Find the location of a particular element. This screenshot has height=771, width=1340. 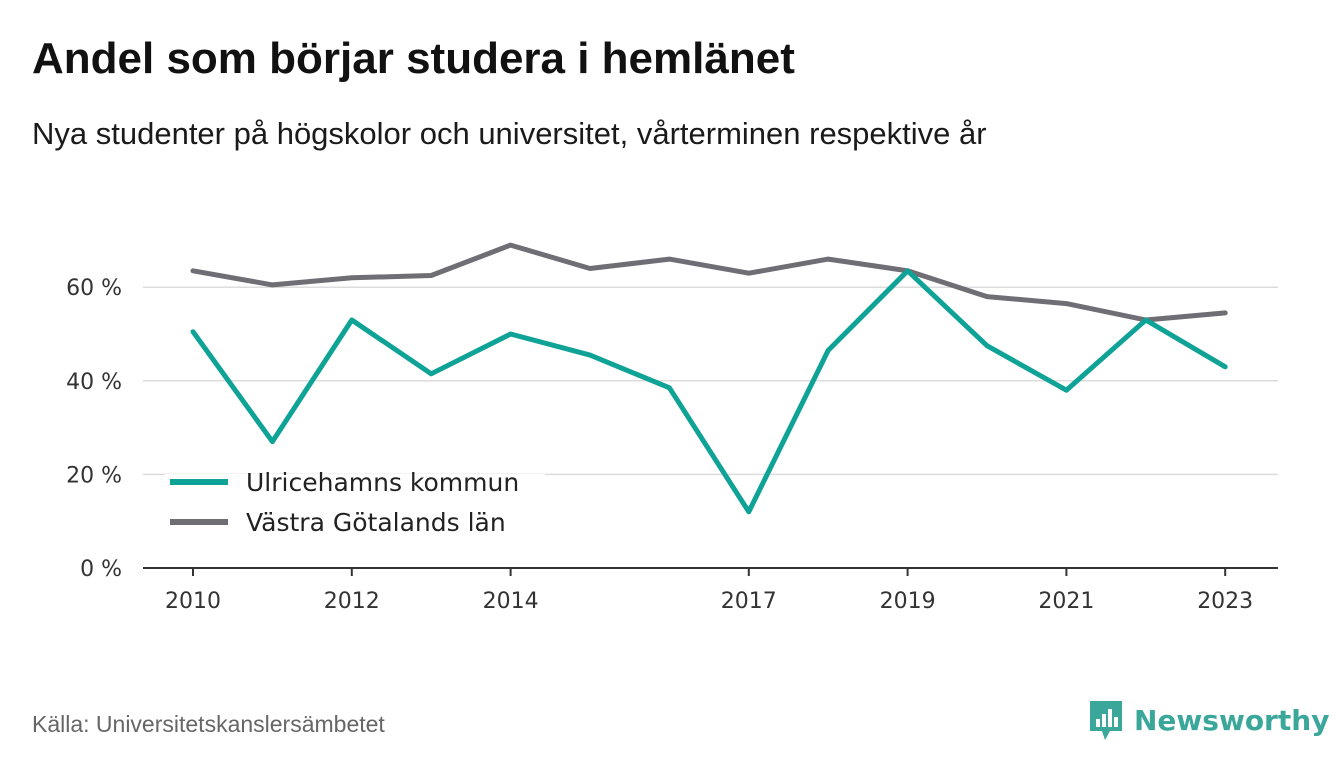

y-tick-label: 0 % is located at coordinates (101, 569).